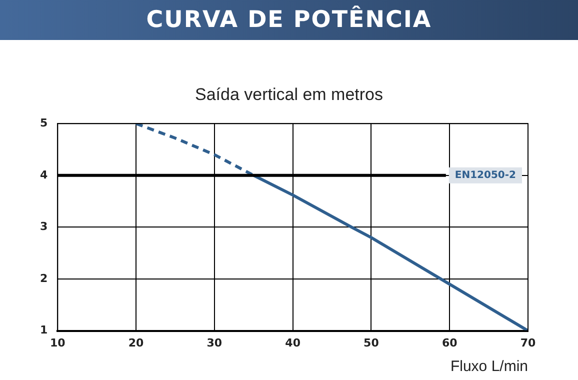 This screenshot has height=380, width=578. What do you see at coordinates (44, 123) in the screenshot?
I see `y-tick-label: 5` at bounding box center [44, 123].